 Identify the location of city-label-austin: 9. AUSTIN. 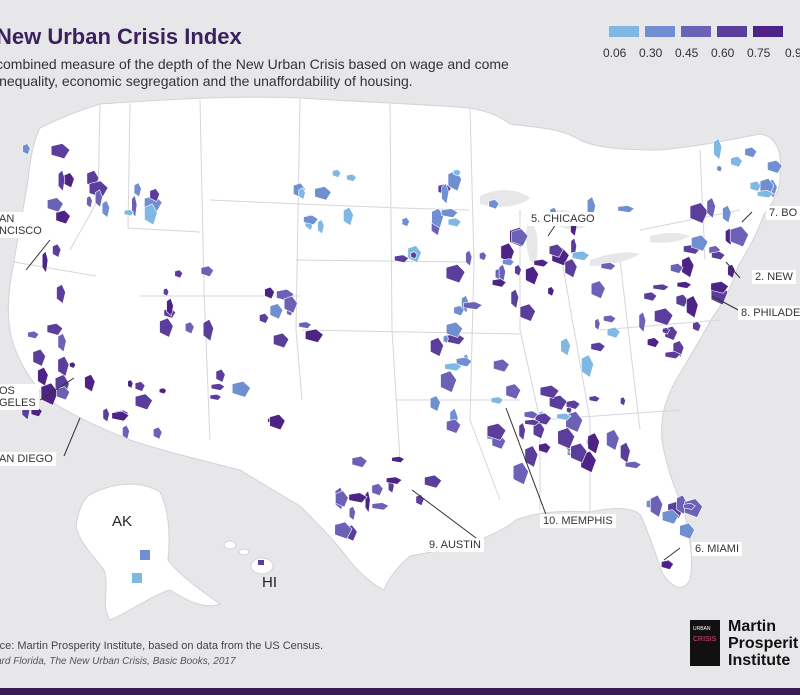
(455, 545).